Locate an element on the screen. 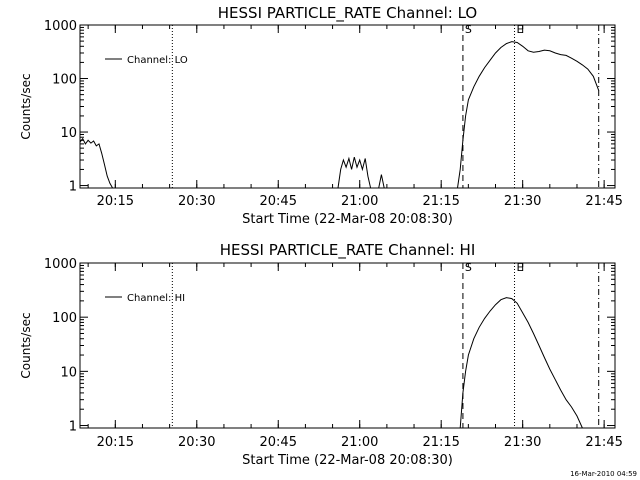 The image size is (640, 480). legend-label: Channel: LO is located at coordinates (157, 60).